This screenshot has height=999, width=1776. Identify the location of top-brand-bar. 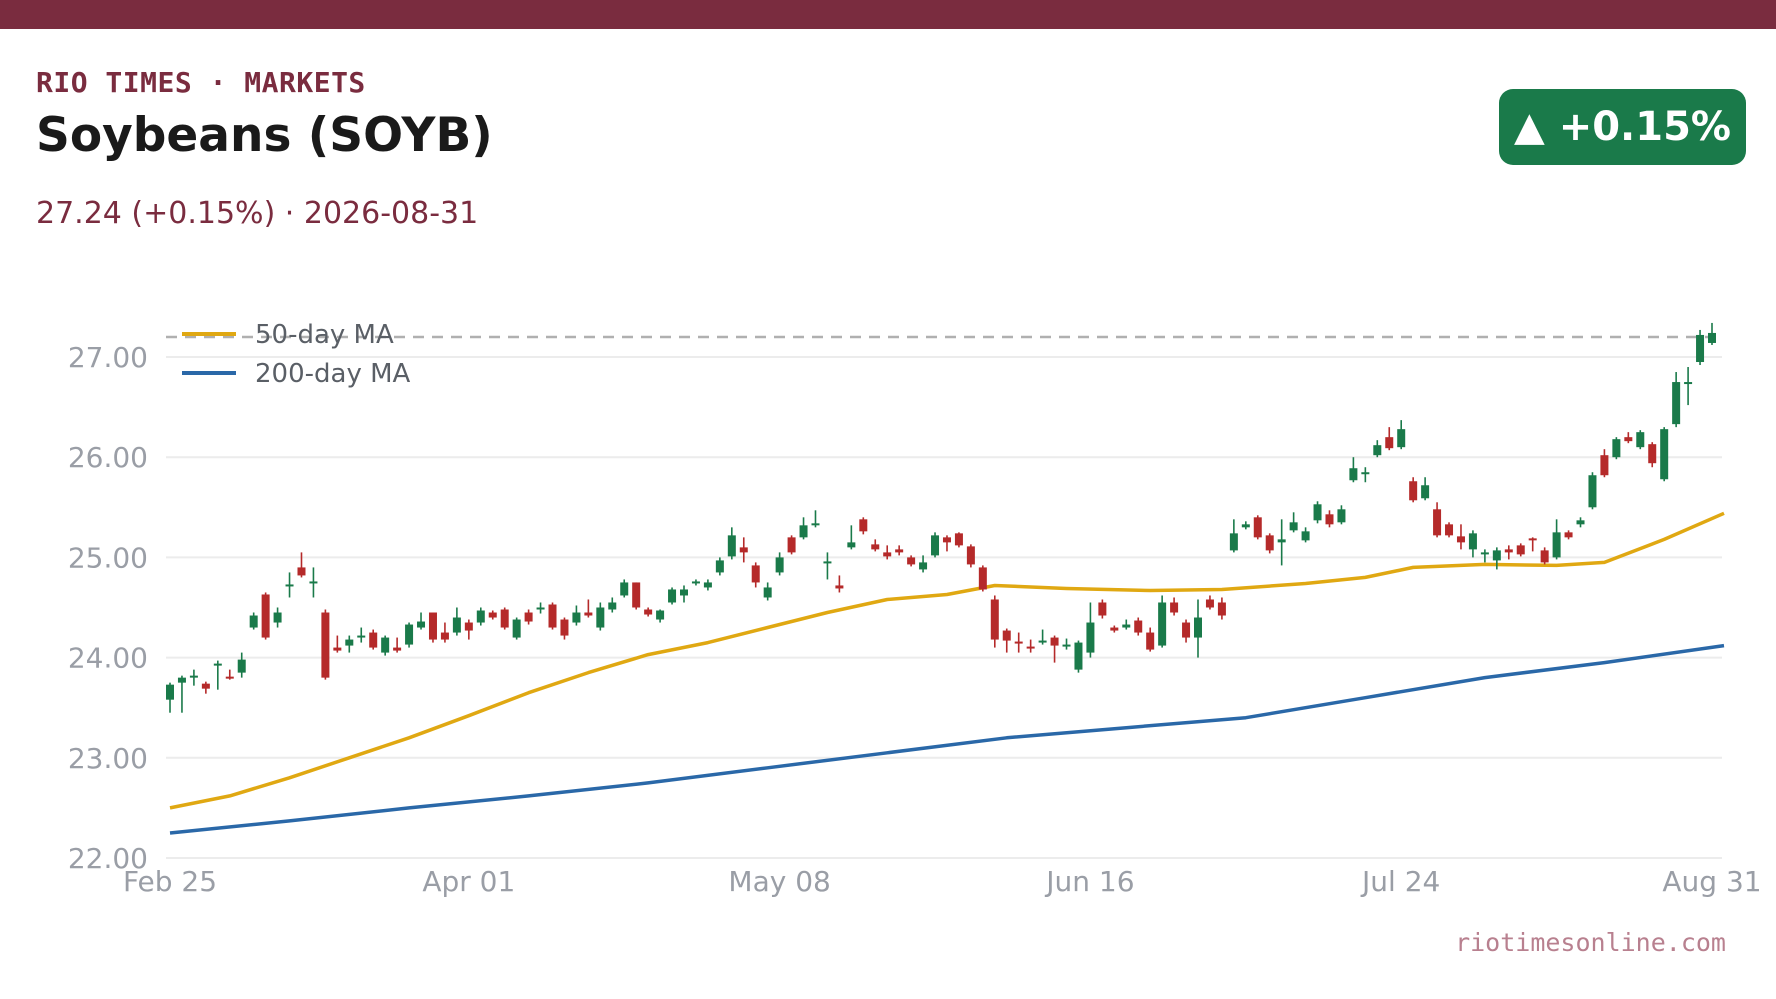
(888, 14).